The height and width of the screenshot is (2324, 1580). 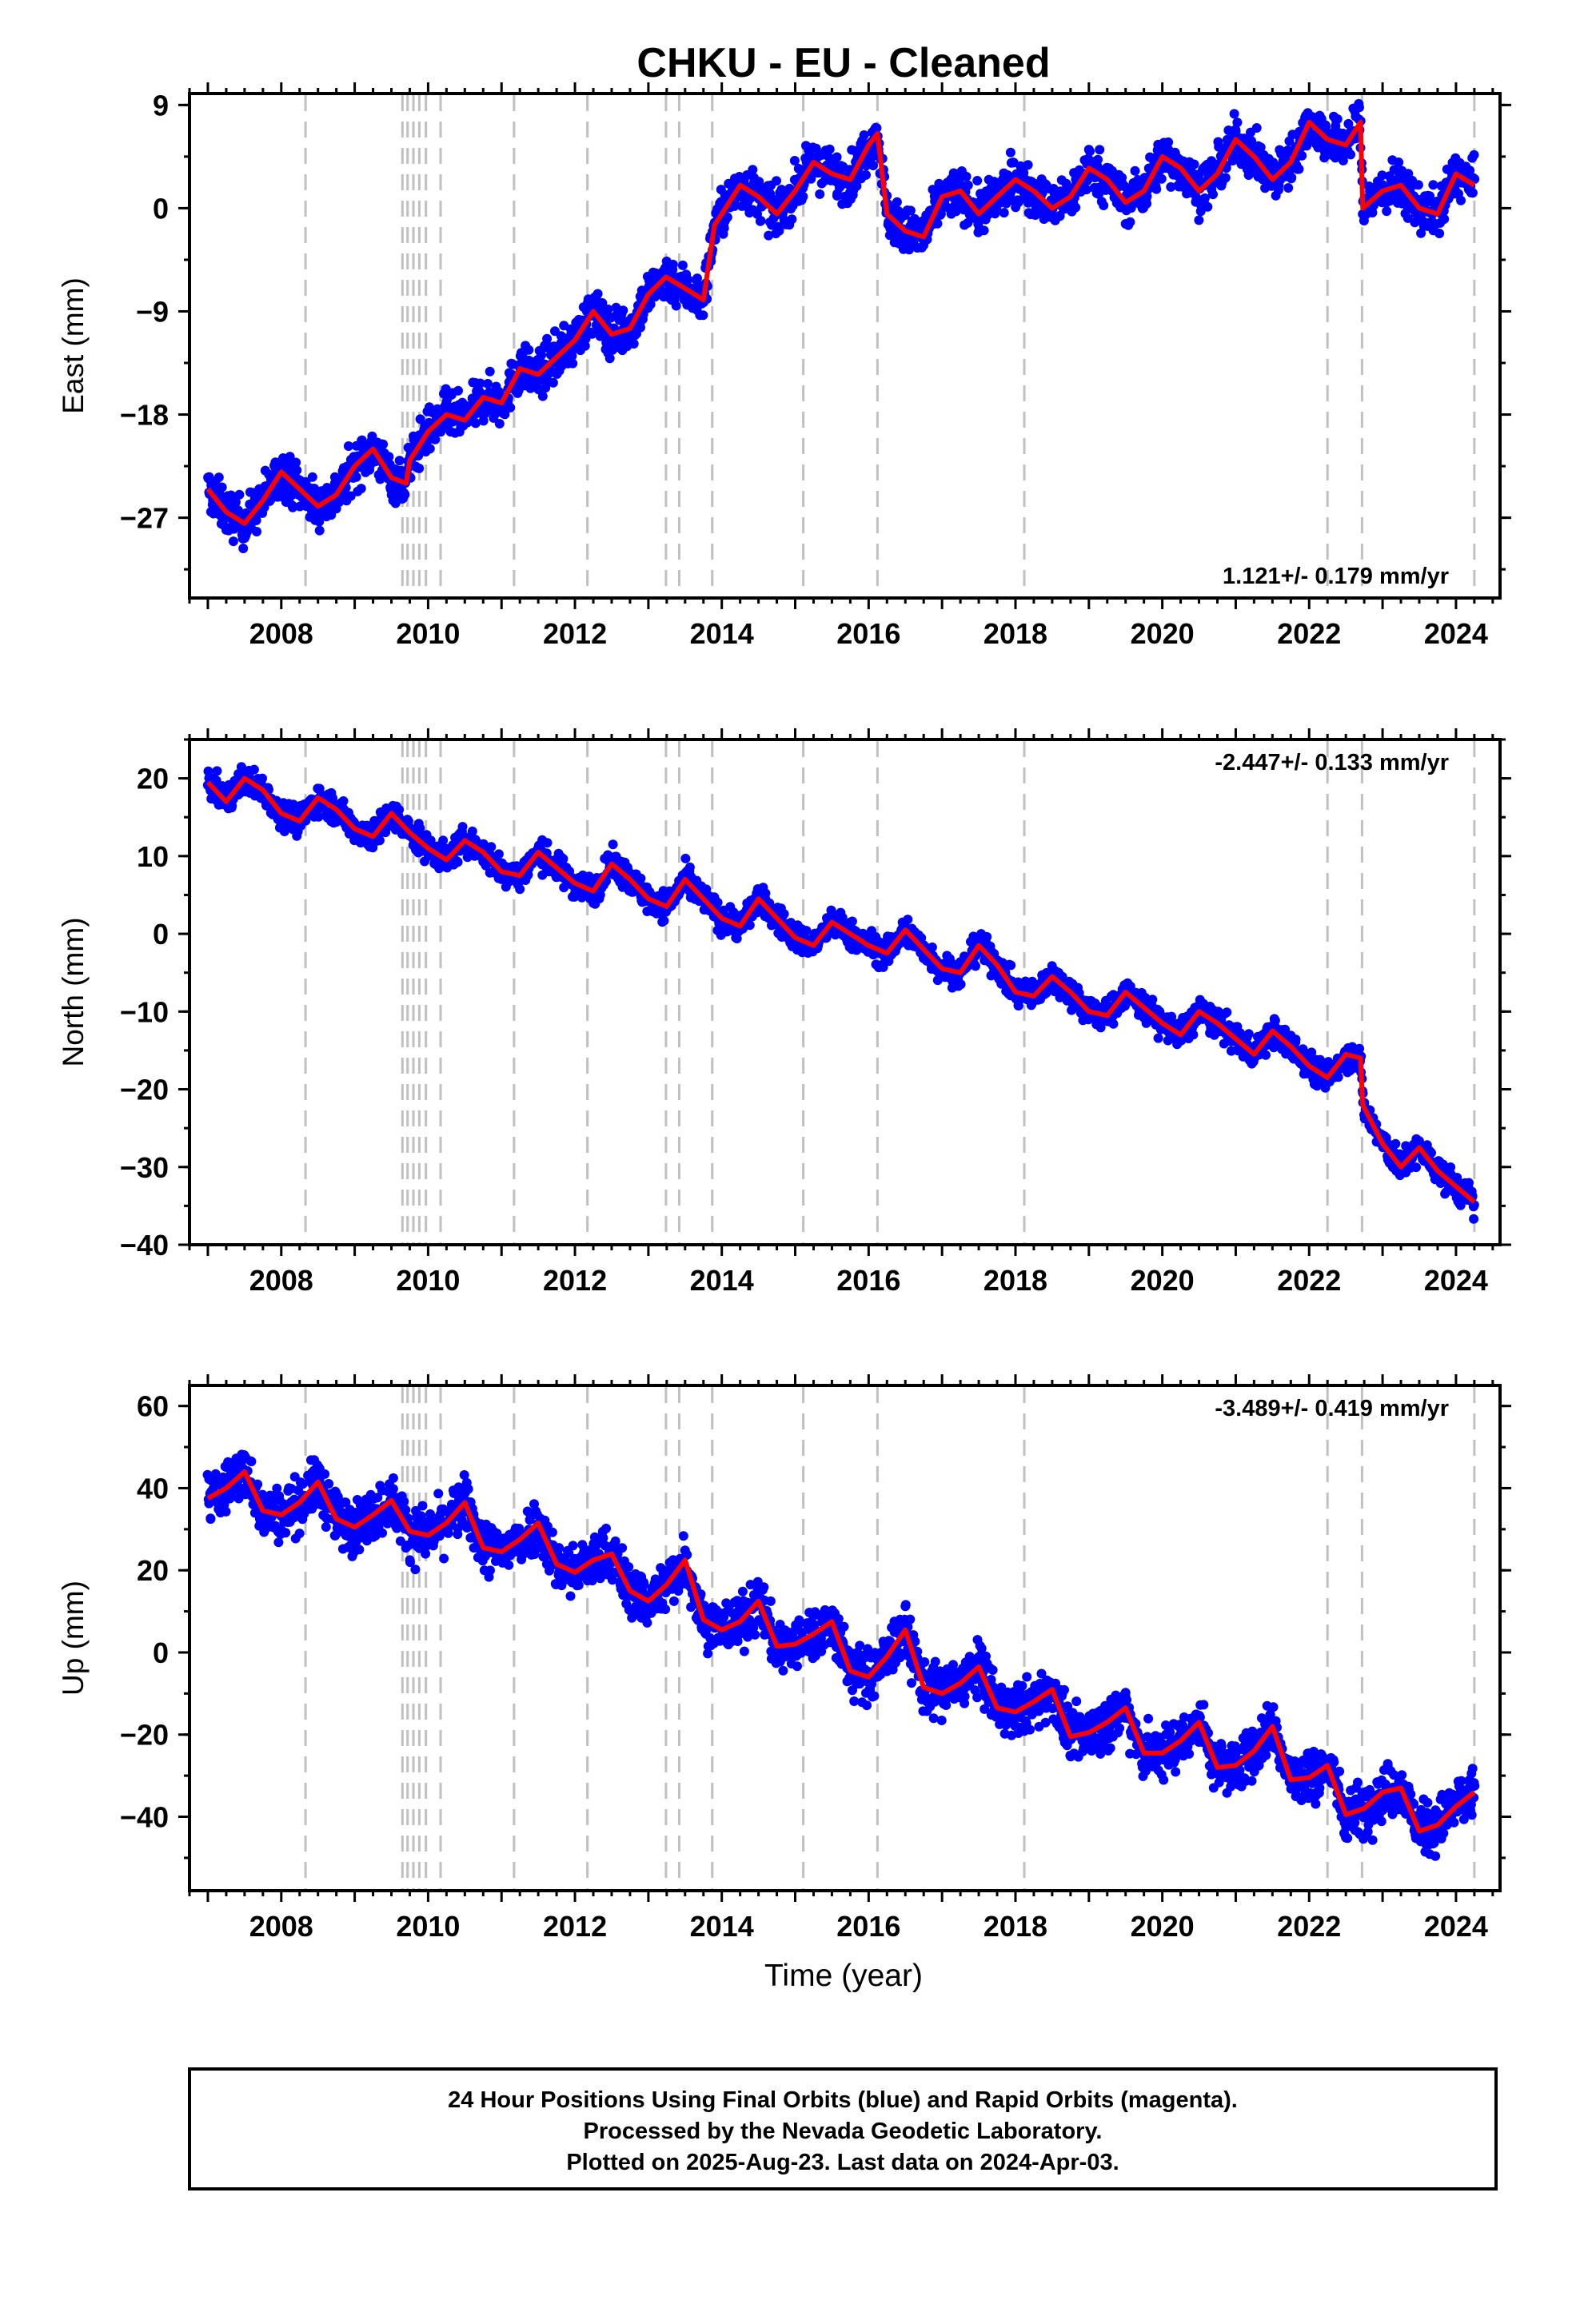 What do you see at coordinates (843, 63) in the screenshot?
I see `chart-title: CHKU - EU - Cleaned` at bounding box center [843, 63].